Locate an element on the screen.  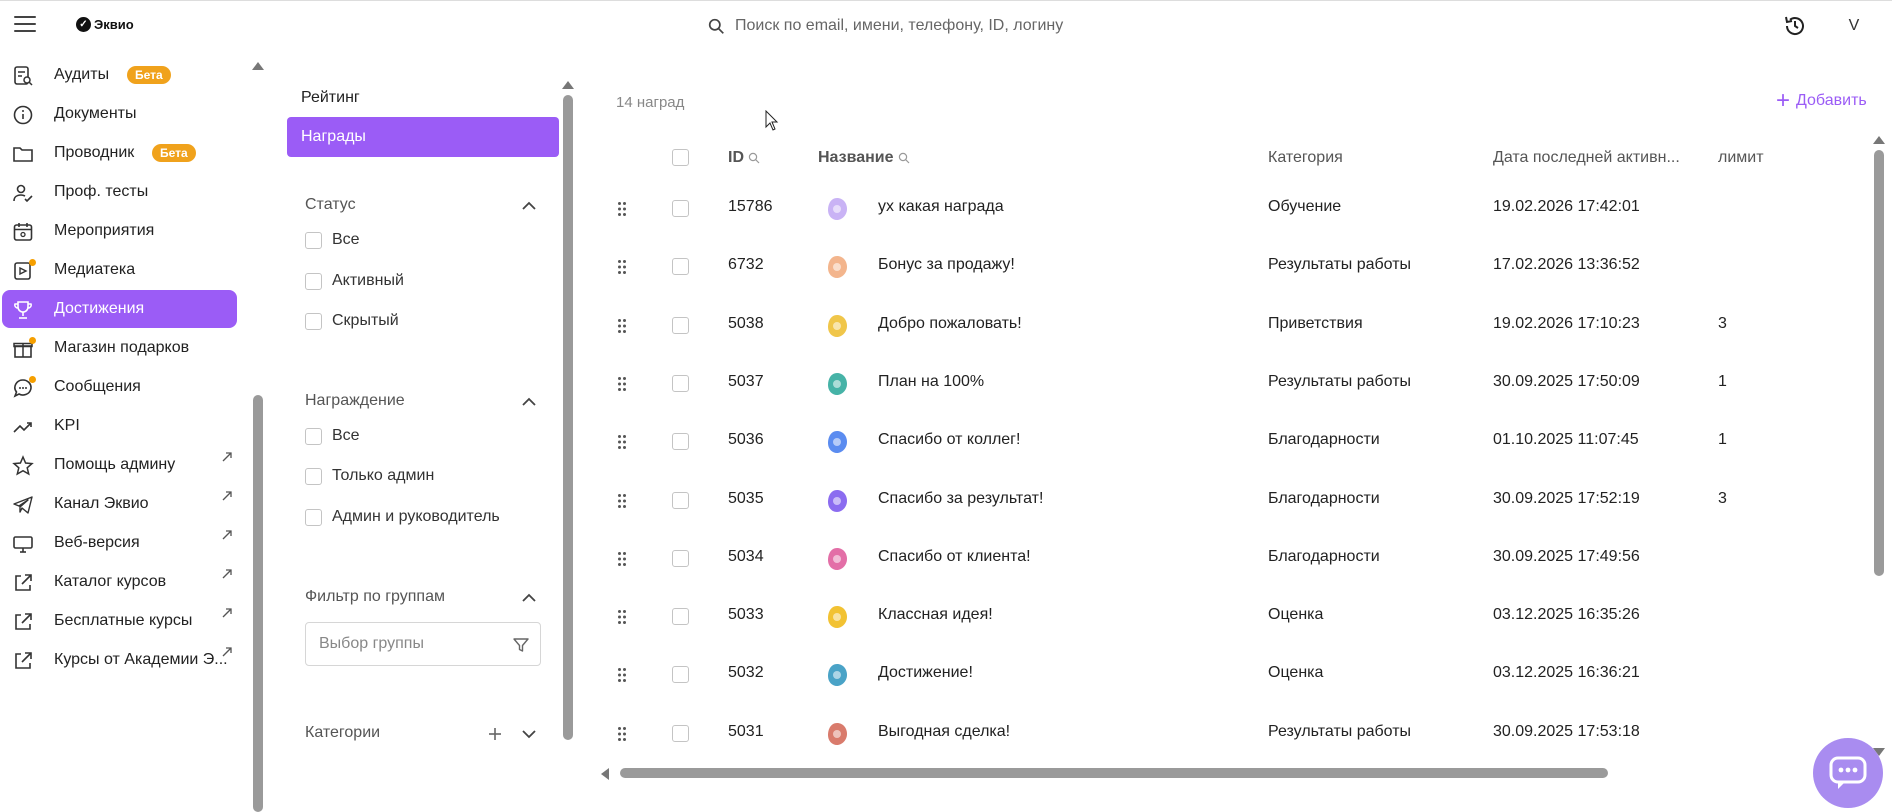
award-name: Спасибо за результат! is located at coordinates (961, 498).